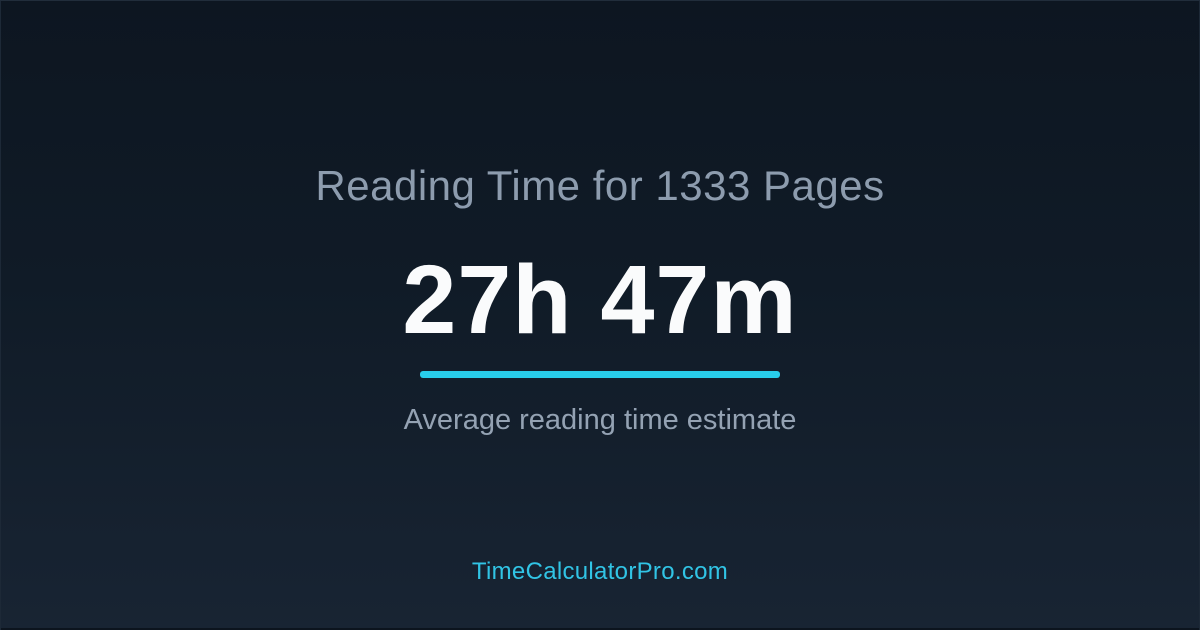 This screenshot has width=1200, height=630. What do you see at coordinates (600, 374) in the screenshot?
I see `accent-underline` at bounding box center [600, 374].